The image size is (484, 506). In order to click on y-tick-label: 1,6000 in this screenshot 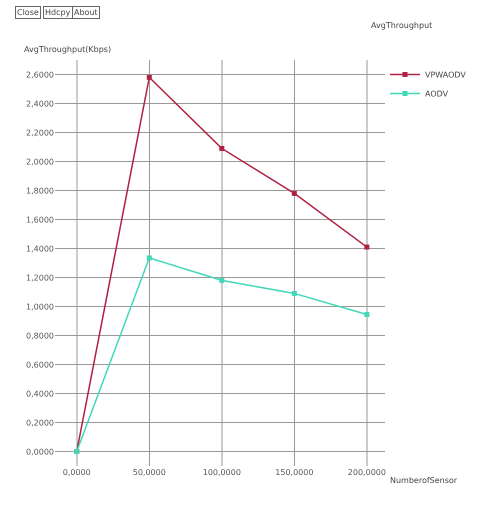, I will do `click(40, 219)`.